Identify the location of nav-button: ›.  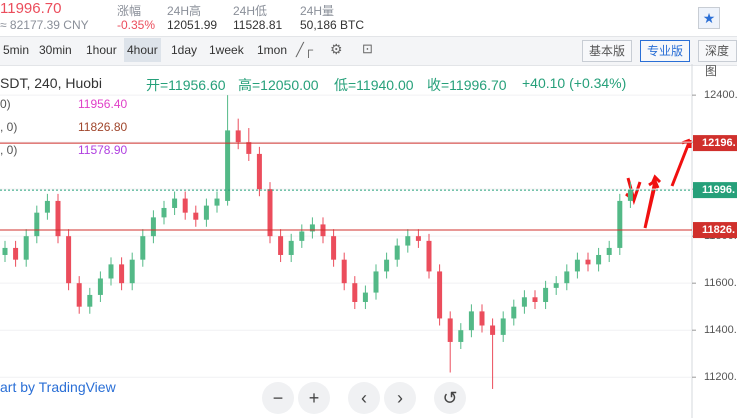
(400, 398).